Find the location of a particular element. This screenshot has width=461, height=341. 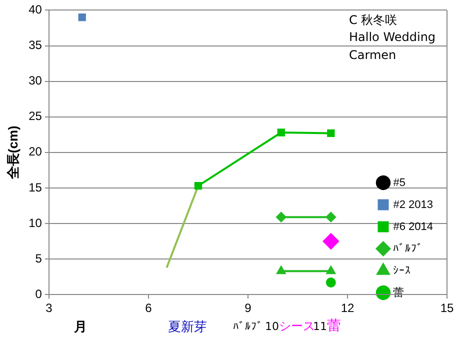

y-axis-title: 全長(cm) is located at coordinates (12, 153).